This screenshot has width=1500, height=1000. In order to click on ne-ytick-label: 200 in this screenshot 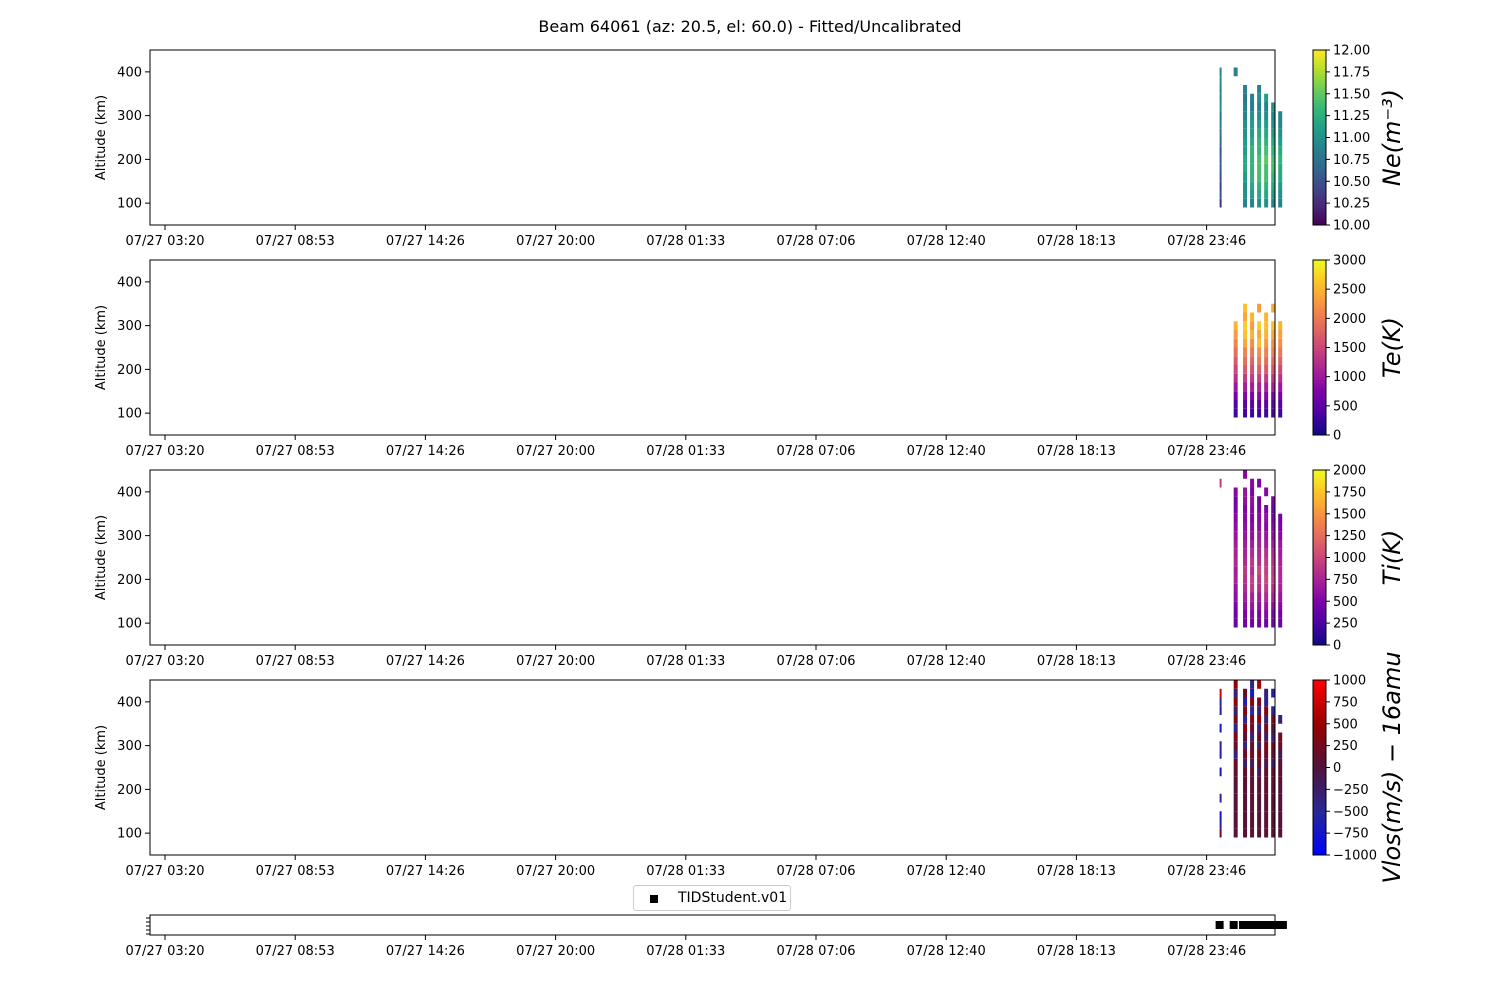, I will do `click(129, 160)`.